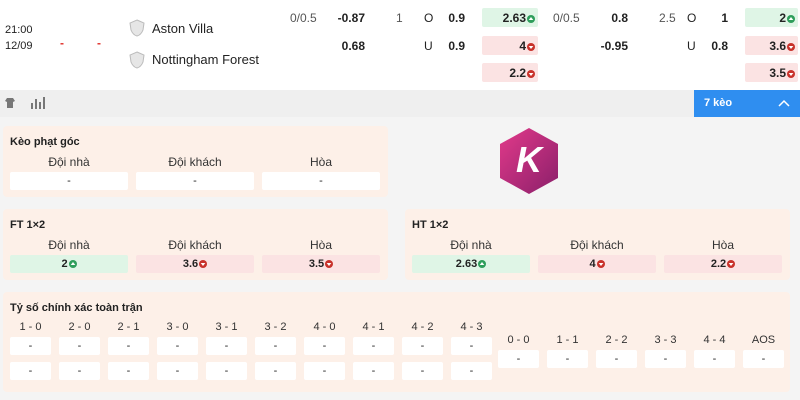 This screenshot has width=800, height=400. I want to click on odds: 0.8, so click(619, 18).